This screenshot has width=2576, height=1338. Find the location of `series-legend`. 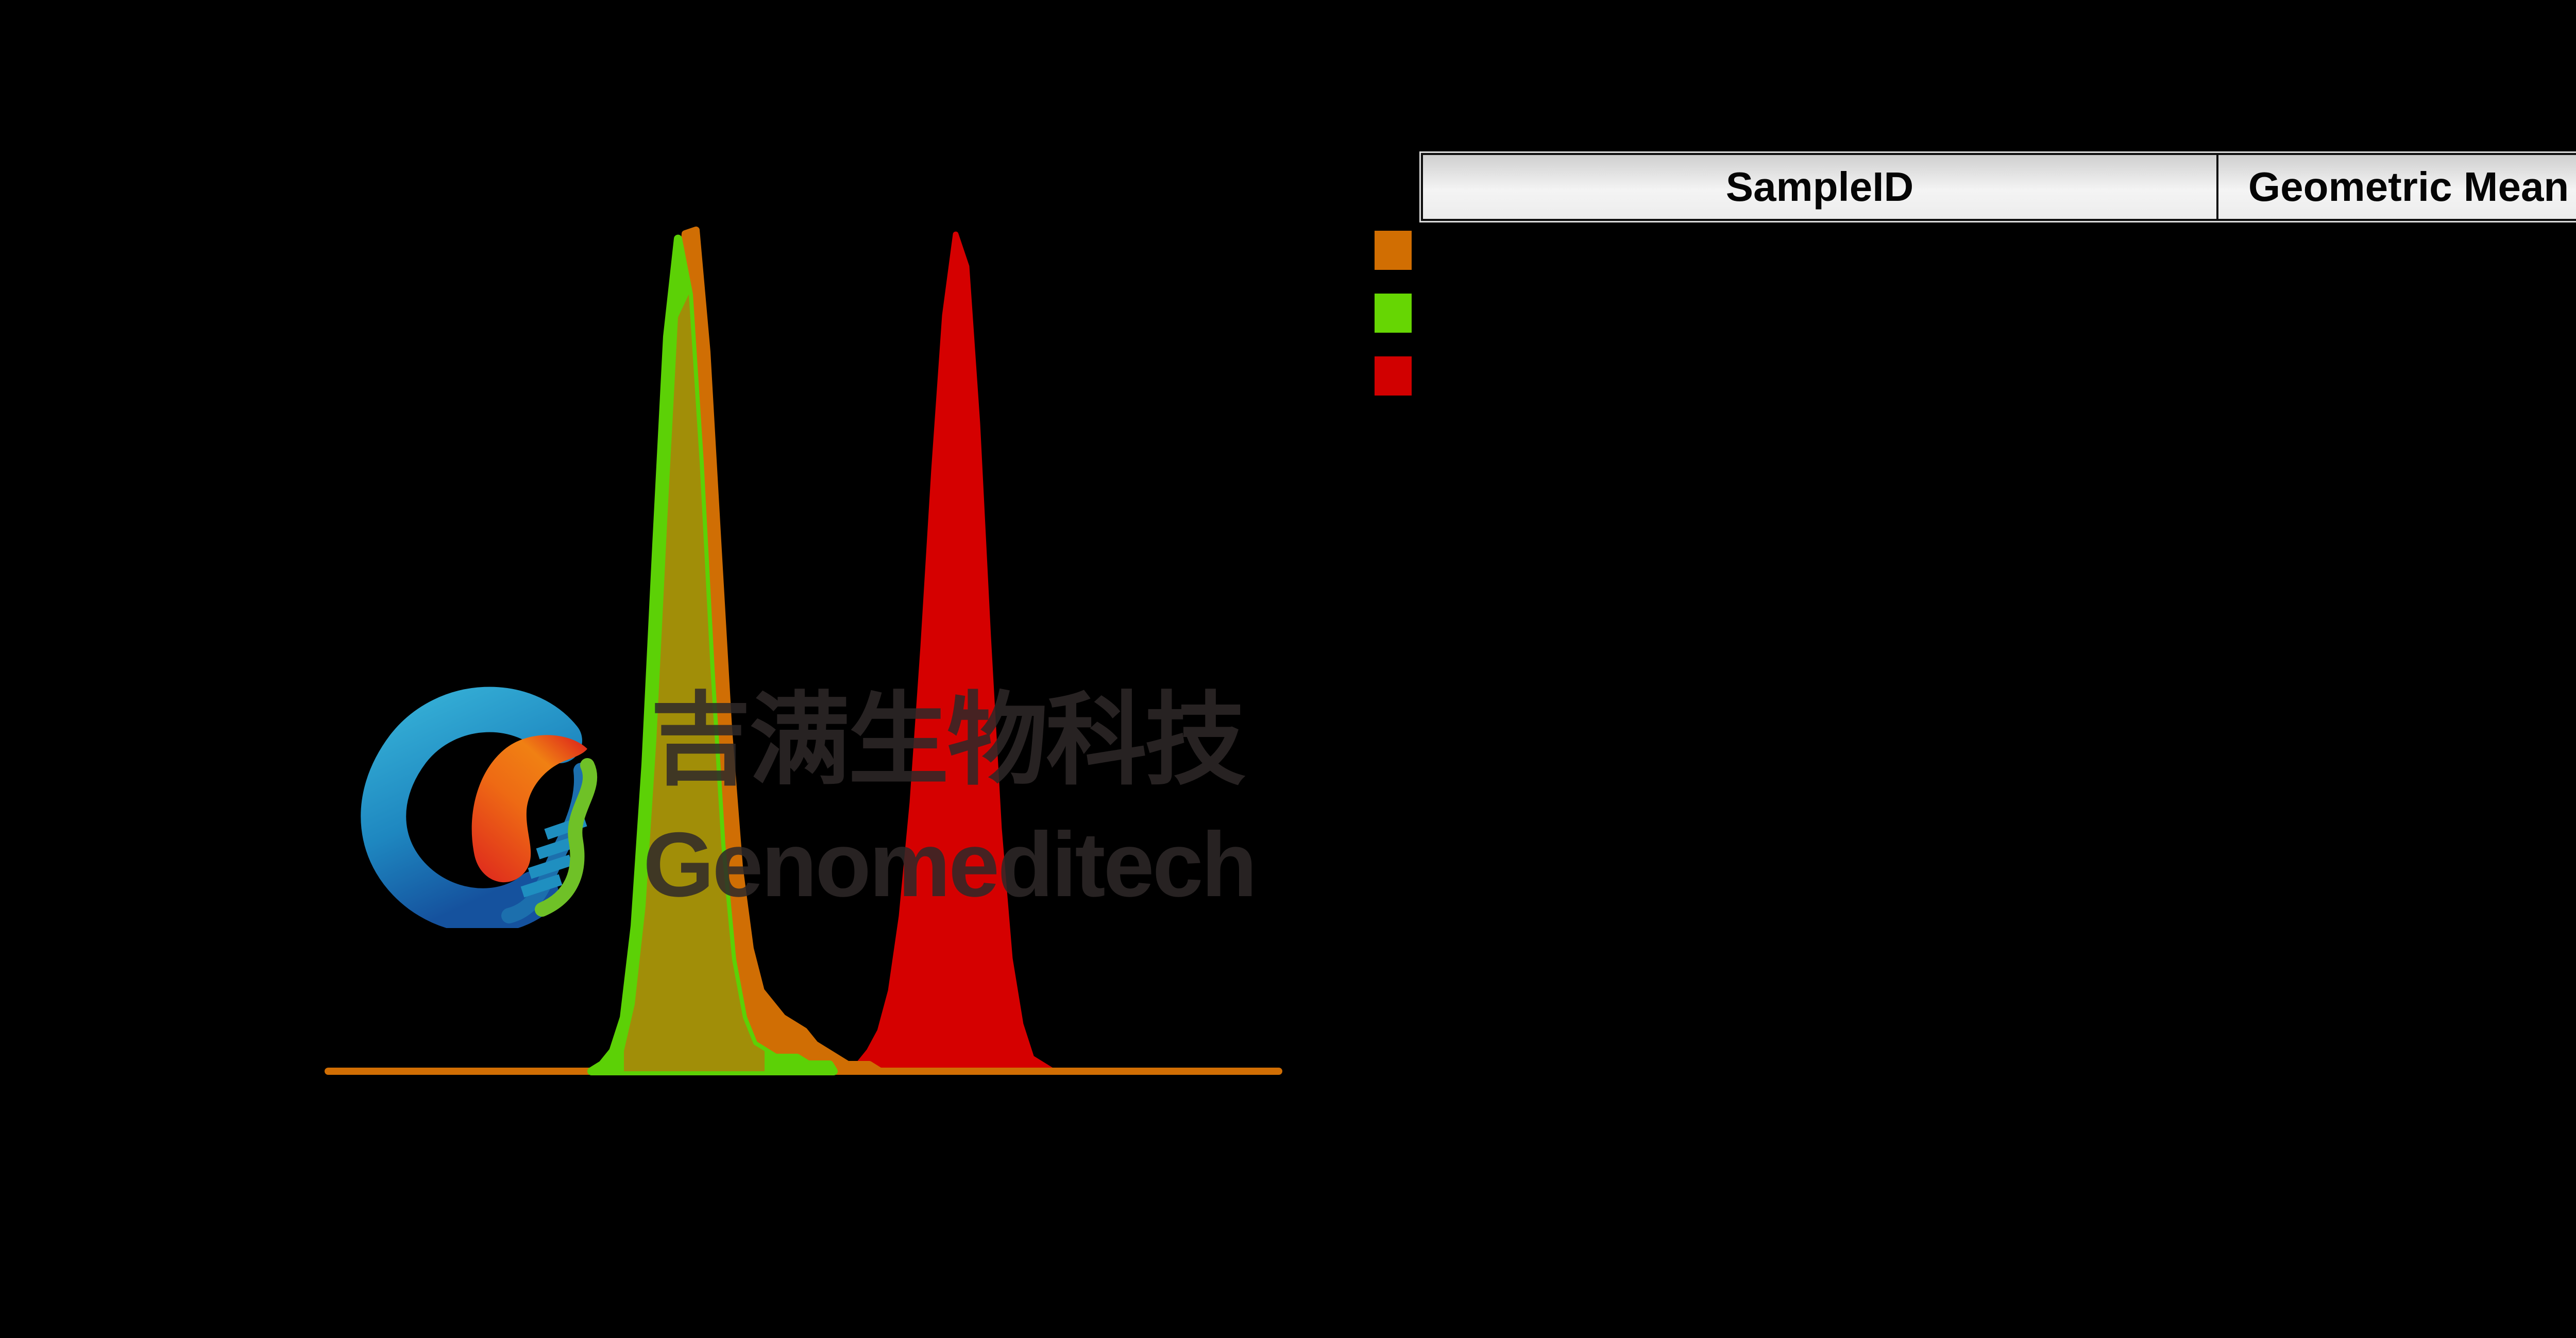

series-legend is located at coordinates (1394, 325).